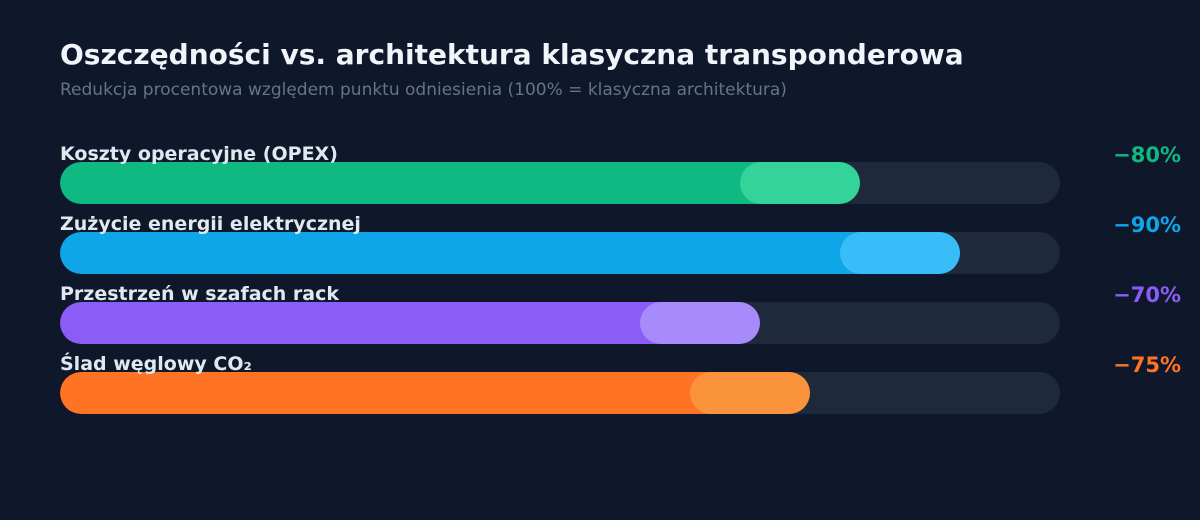 The height and width of the screenshot is (520, 1200). I want to click on bar-category-label: Zużycie energii elektrycznej, so click(210, 224).